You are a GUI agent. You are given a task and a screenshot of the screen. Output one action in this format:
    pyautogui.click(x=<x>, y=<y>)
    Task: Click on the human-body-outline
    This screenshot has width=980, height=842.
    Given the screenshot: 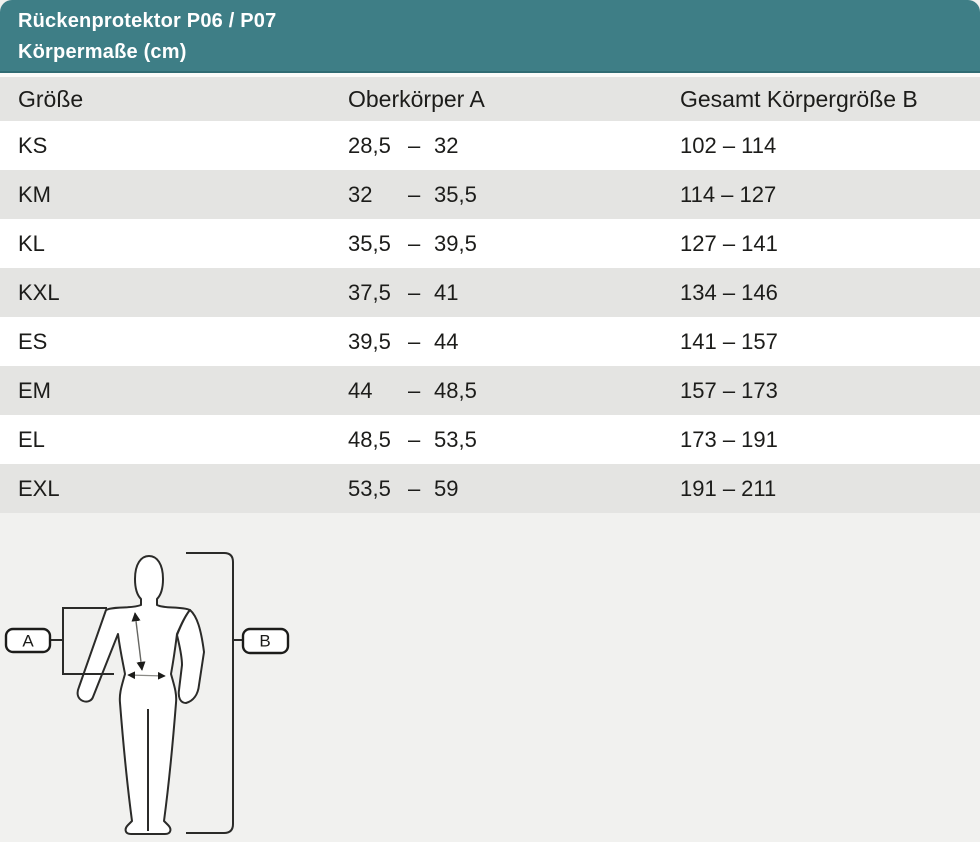 What is the action you would take?
    pyautogui.click(x=133, y=695)
    